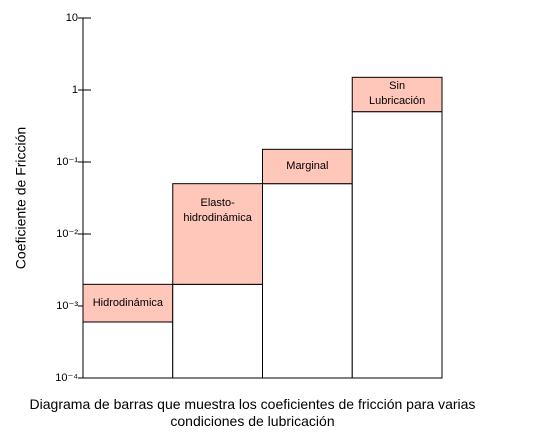 The image size is (533, 442). Describe the element at coordinates (217, 210) in the screenshot. I see `category-label: Elasto- hidrodinámica` at that location.